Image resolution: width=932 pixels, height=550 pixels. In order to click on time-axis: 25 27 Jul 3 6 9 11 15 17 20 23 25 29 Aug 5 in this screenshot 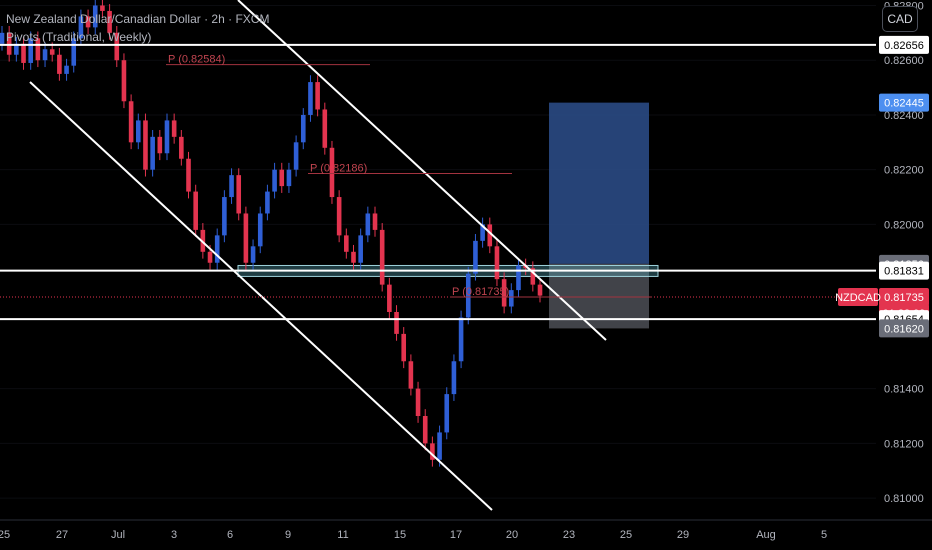, I will do `click(466, 530)`.